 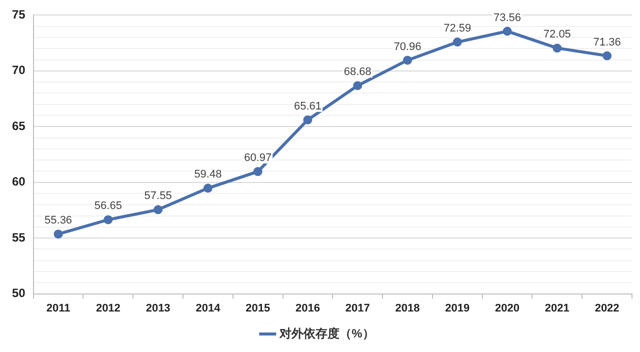 I want to click on y-tick-label: 65, so click(x=19, y=125).